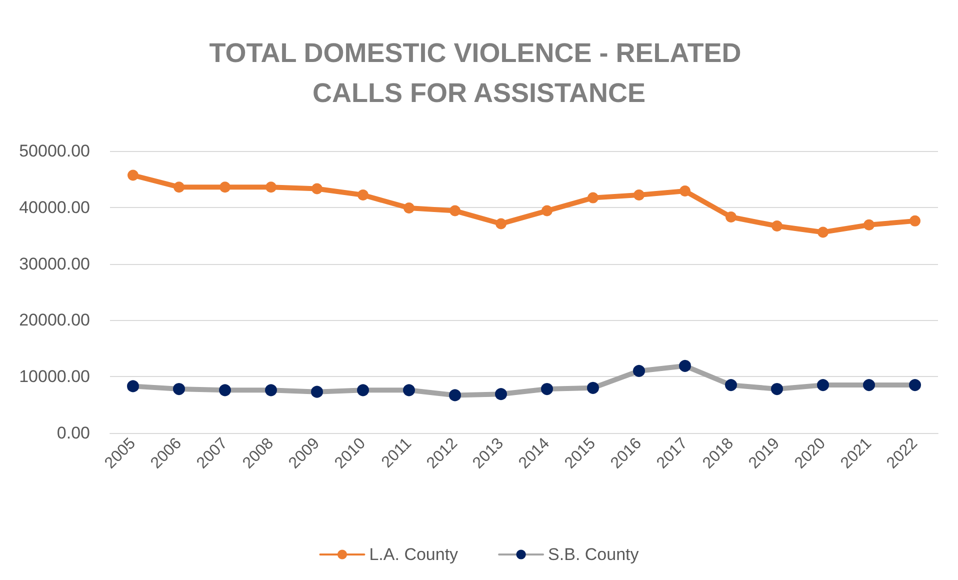  Describe the element at coordinates (594, 554) in the screenshot. I see `legend-label: S.B. County` at that location.